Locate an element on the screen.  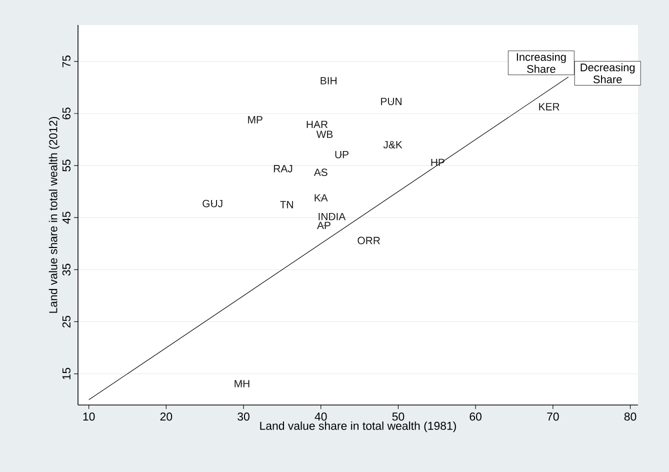
series-label: PUN is located at coordinates (391, 102).